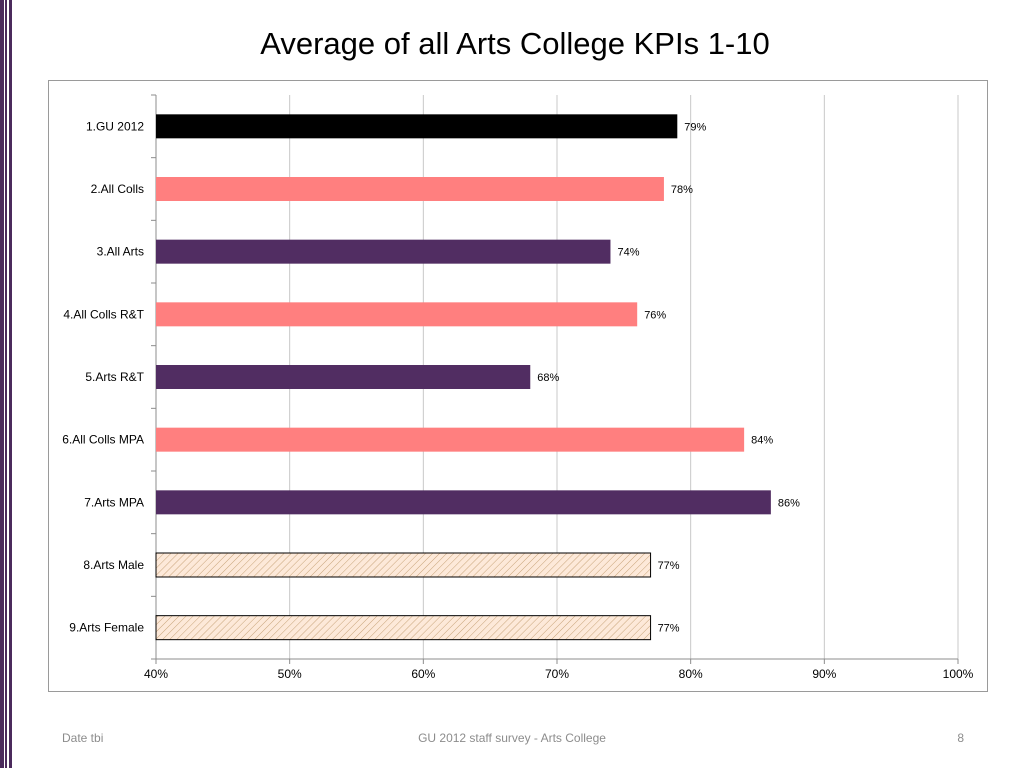  Describe the element at coordinates (113, 565) in the screenshot. I see `category-label: 8.Arts Male` at that location.